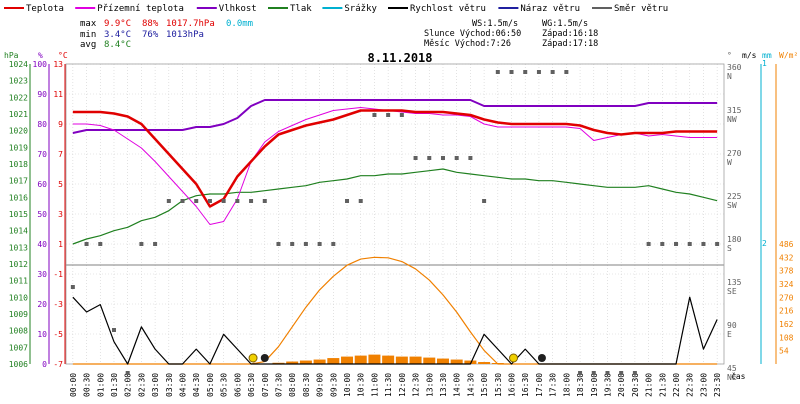  Describe the element at coordinates (58, 274) in the screenshot. I see `temperature-tick-label: -1` at that location.